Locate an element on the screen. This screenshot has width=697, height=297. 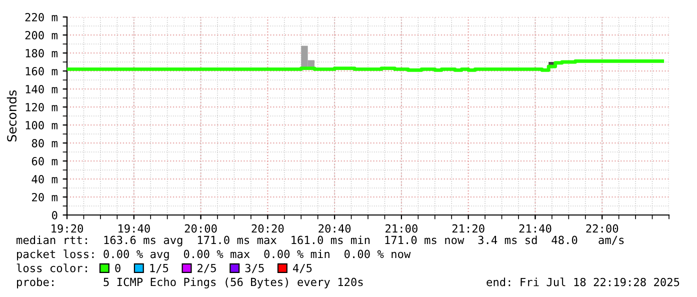
legend-label: 3/5 is located at coordinates (254, 269).